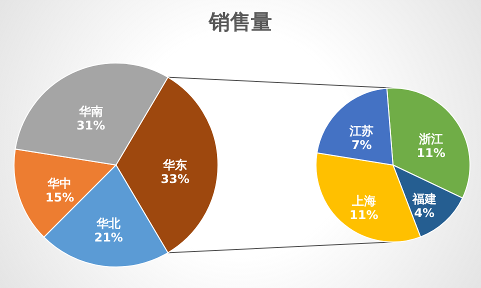 The width and height of the screenshot is (481, 288). I want to click on data-label: 7%, so click(361, 145).